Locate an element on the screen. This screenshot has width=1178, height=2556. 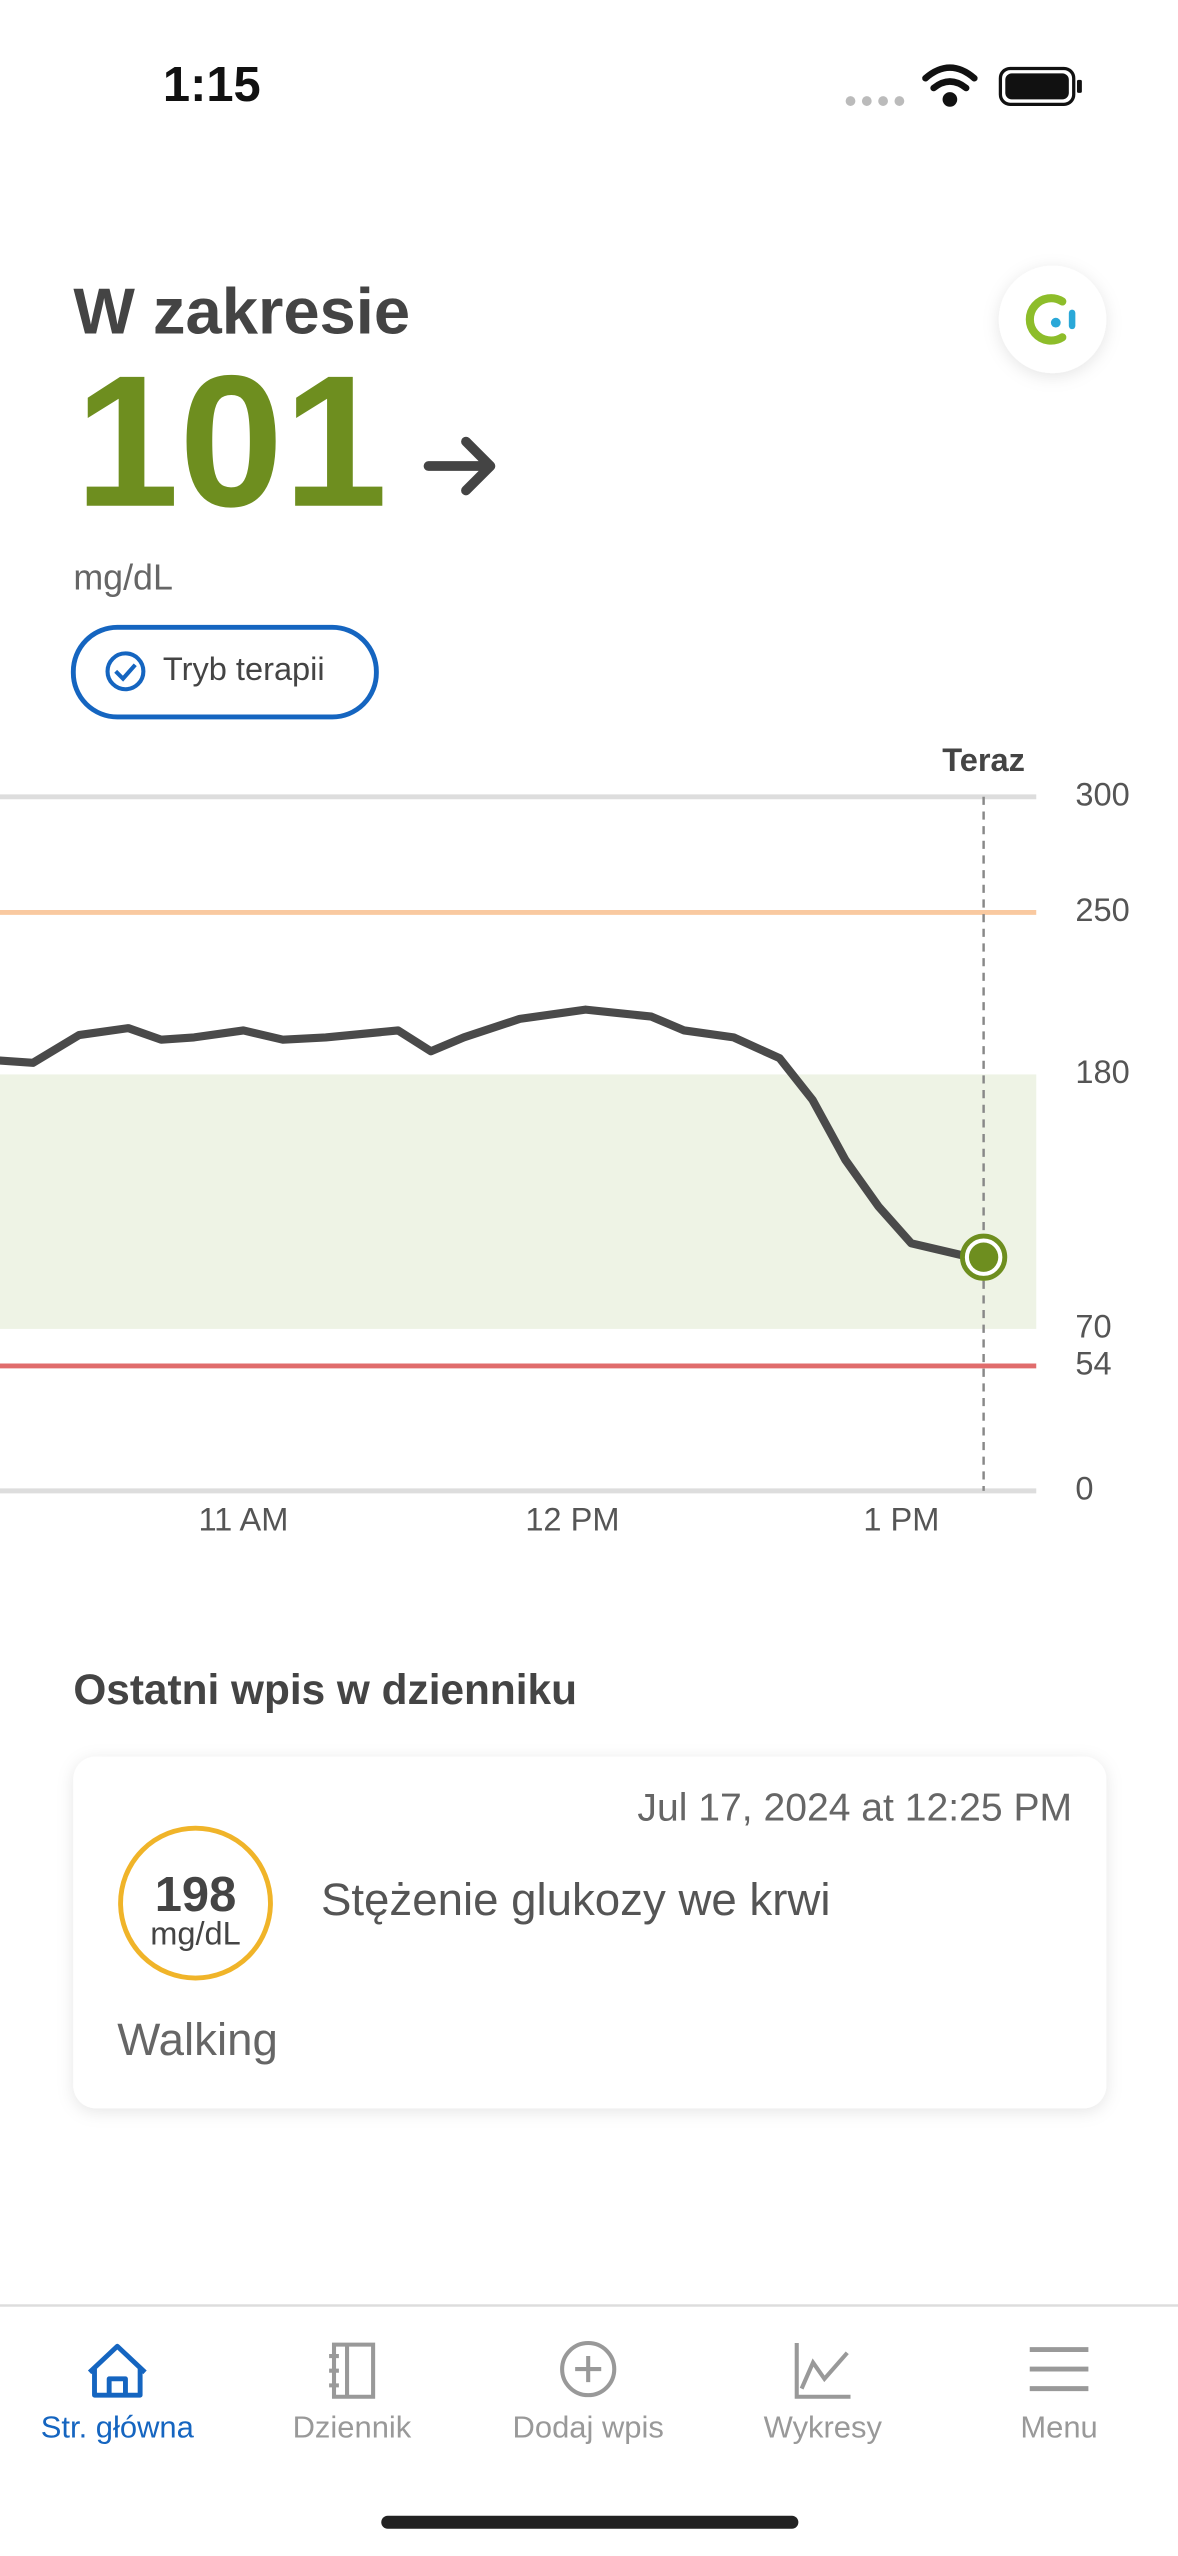
signal-icon is located at coordinates (875, 101).